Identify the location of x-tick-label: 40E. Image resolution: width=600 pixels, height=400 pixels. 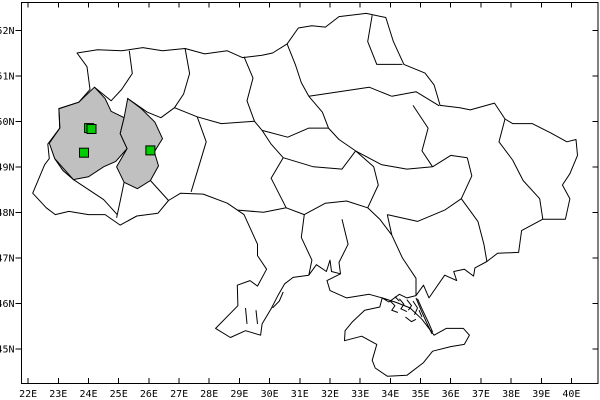
(571, 394).